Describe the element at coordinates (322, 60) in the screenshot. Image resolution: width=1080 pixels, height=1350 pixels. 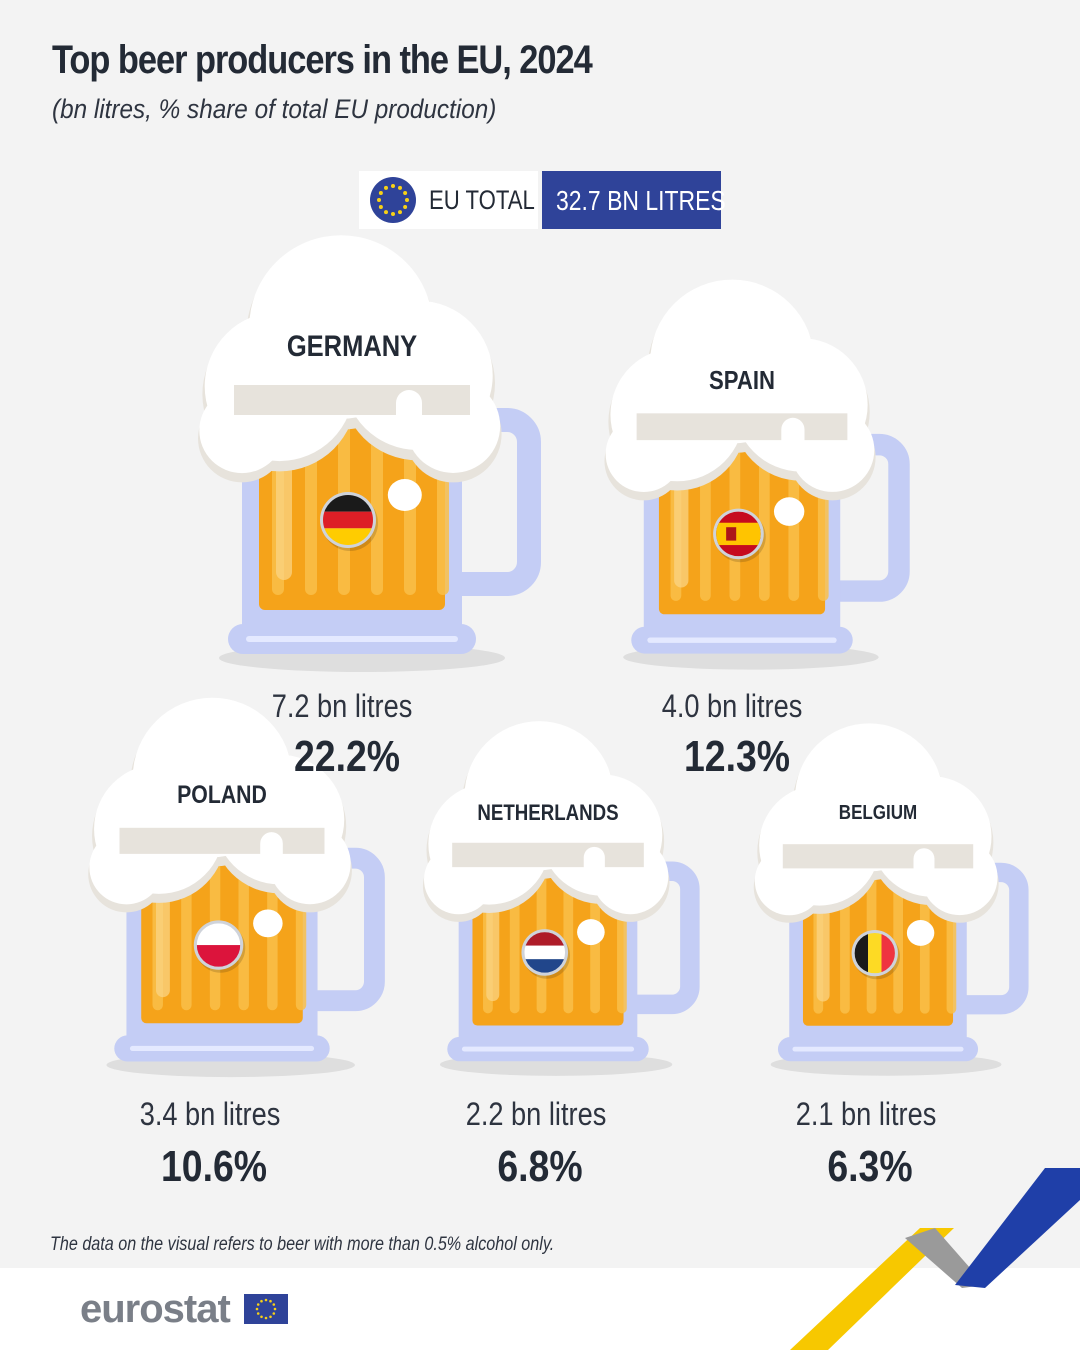
I see `chart-title: Top beer producers in the EU, 2024` at that location.